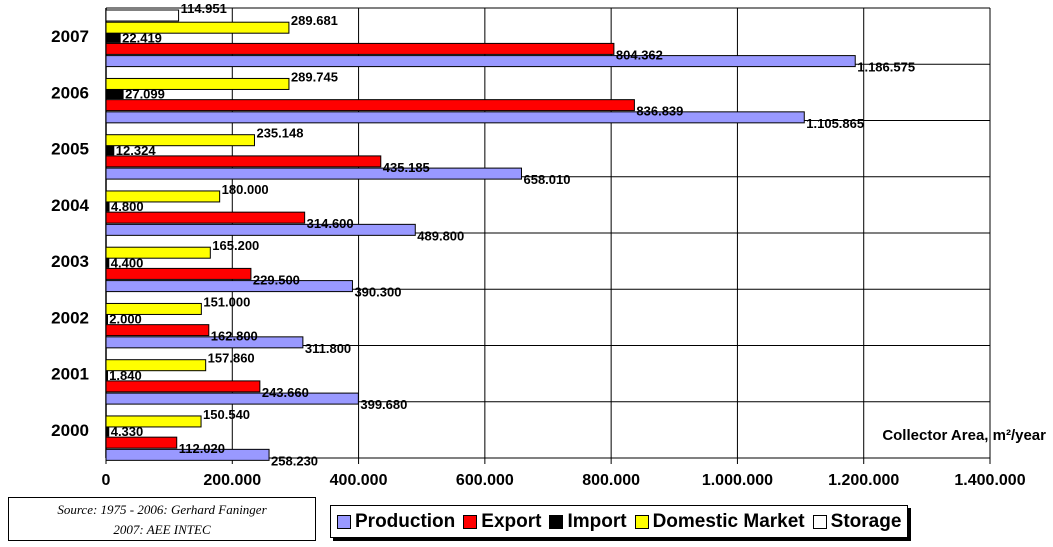 This screenshot has height=547, width=1053. I want to click on legend-label: Production, so click(405, 521).